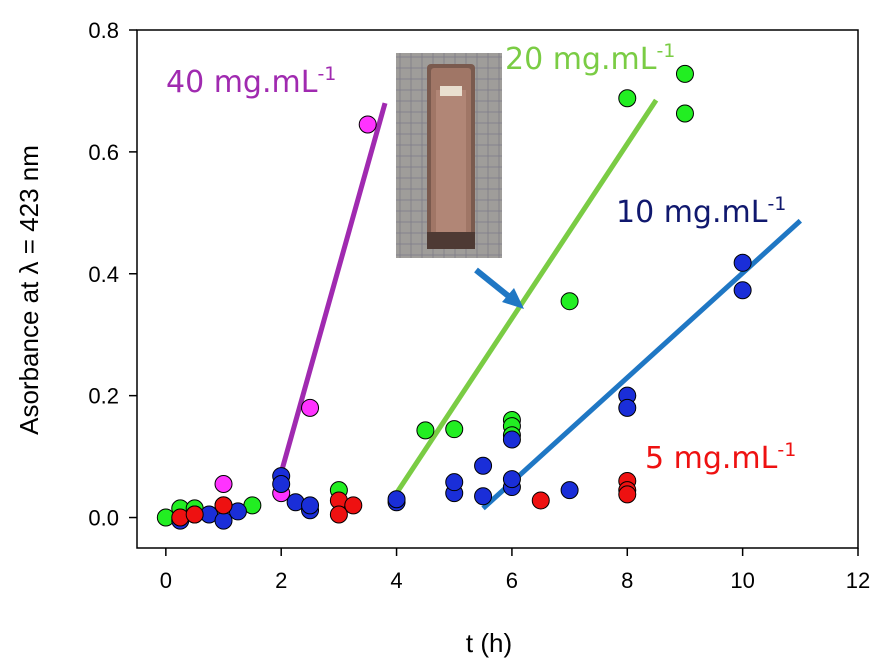 Image resolution: width=878 pixels, height=664 pixels. What do you see at coordinates (449, 155) in the screenshot?
I see `cuvette-photo` at bounding box center [449, 155].